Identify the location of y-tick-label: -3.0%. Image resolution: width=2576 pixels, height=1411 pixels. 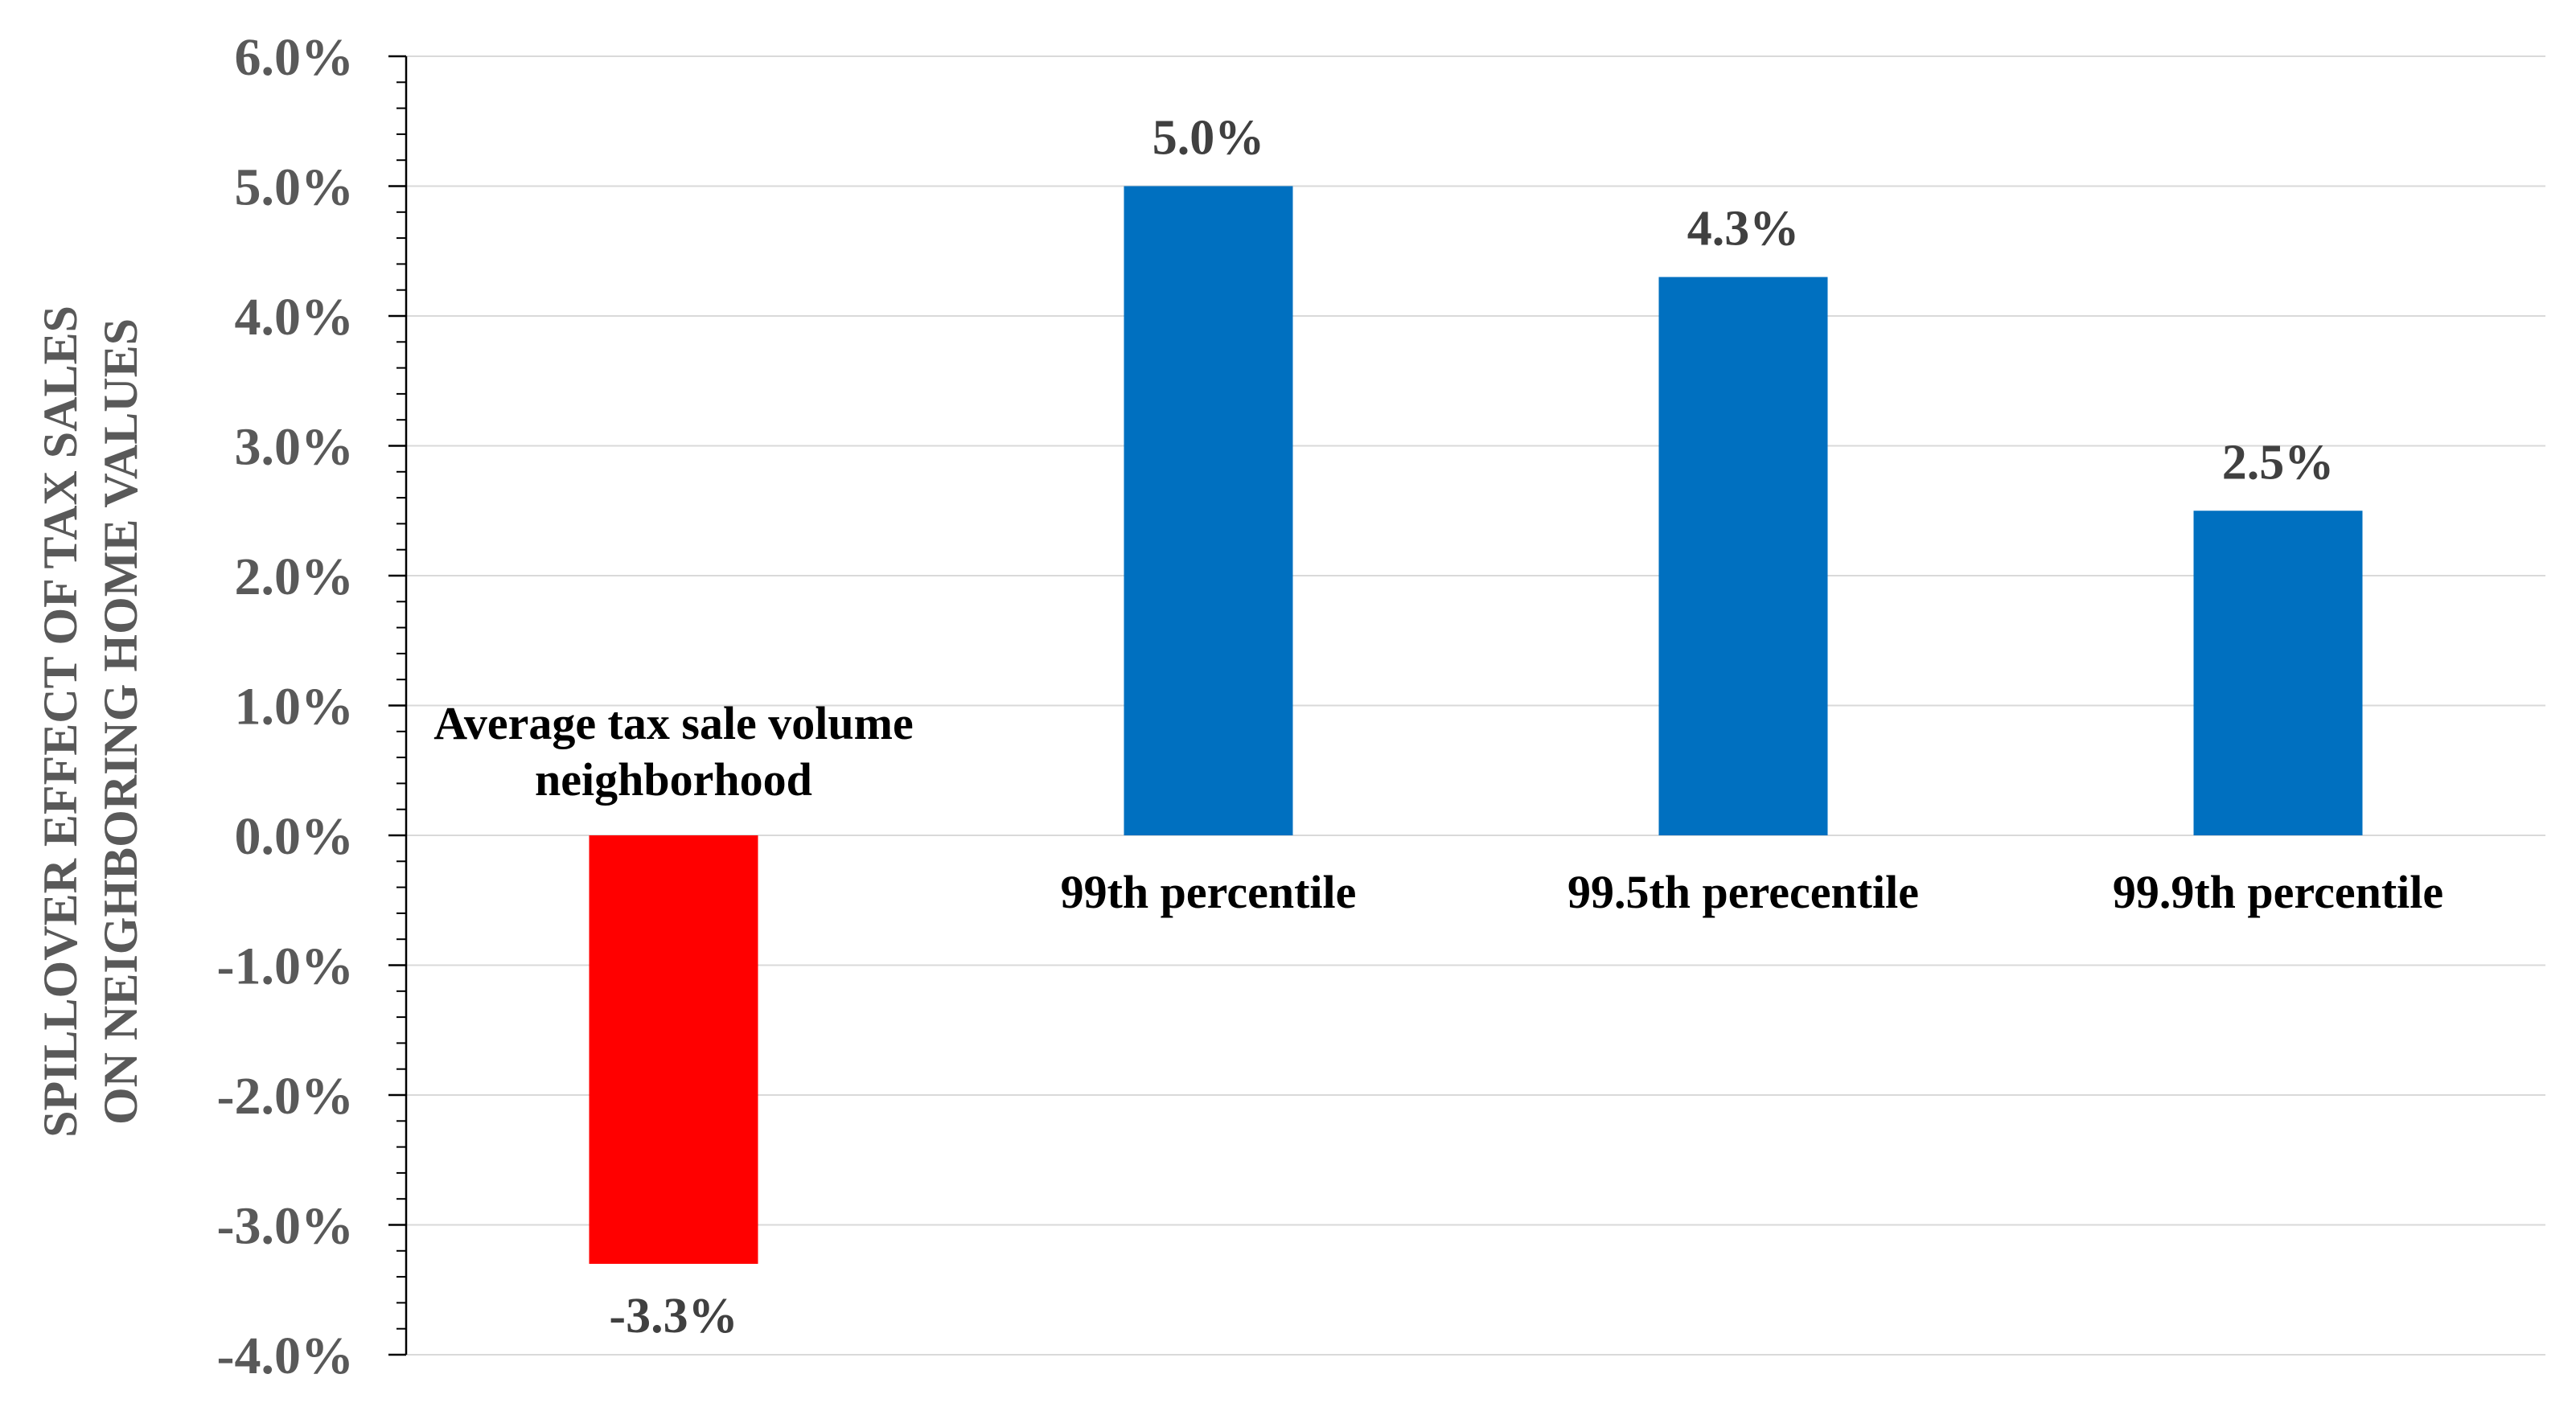
(285, 1226).